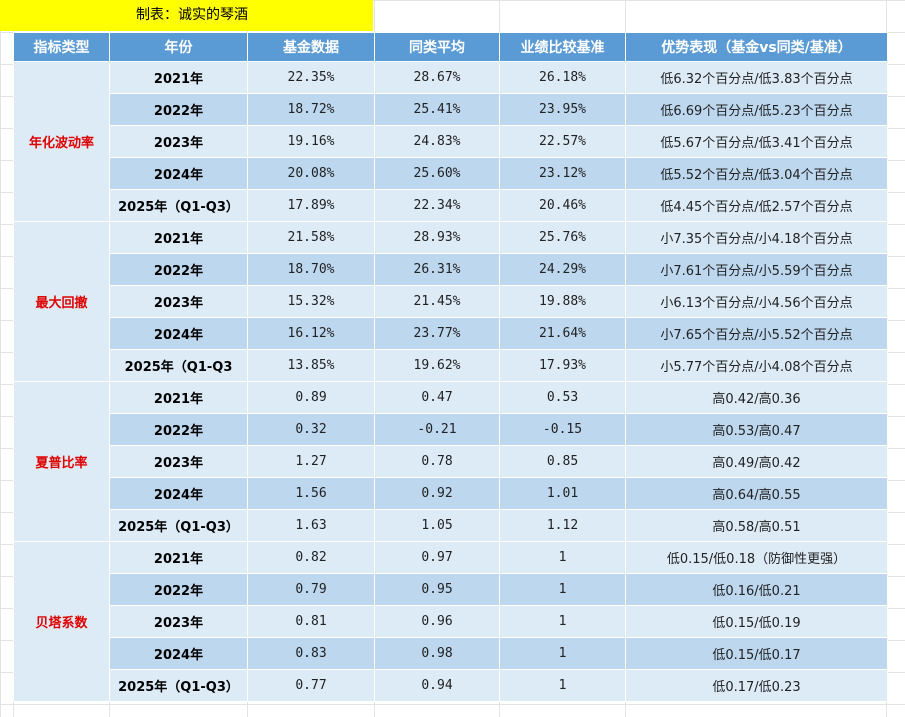  I want to click on fund-value-cell: 0.77, so click(311, 685).